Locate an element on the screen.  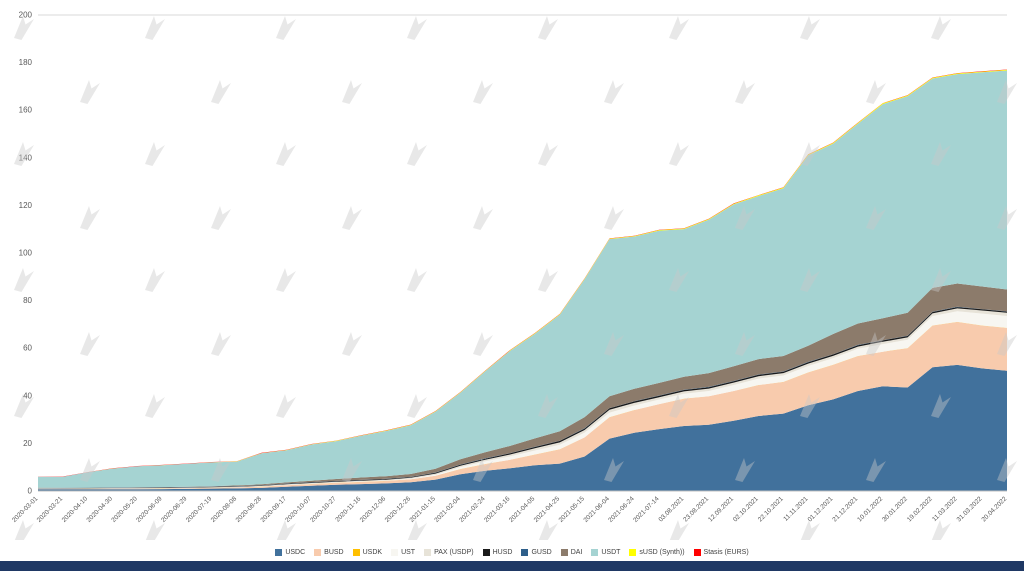
legend-item-HUSD: HUSD is located at coordinates (497, 552).